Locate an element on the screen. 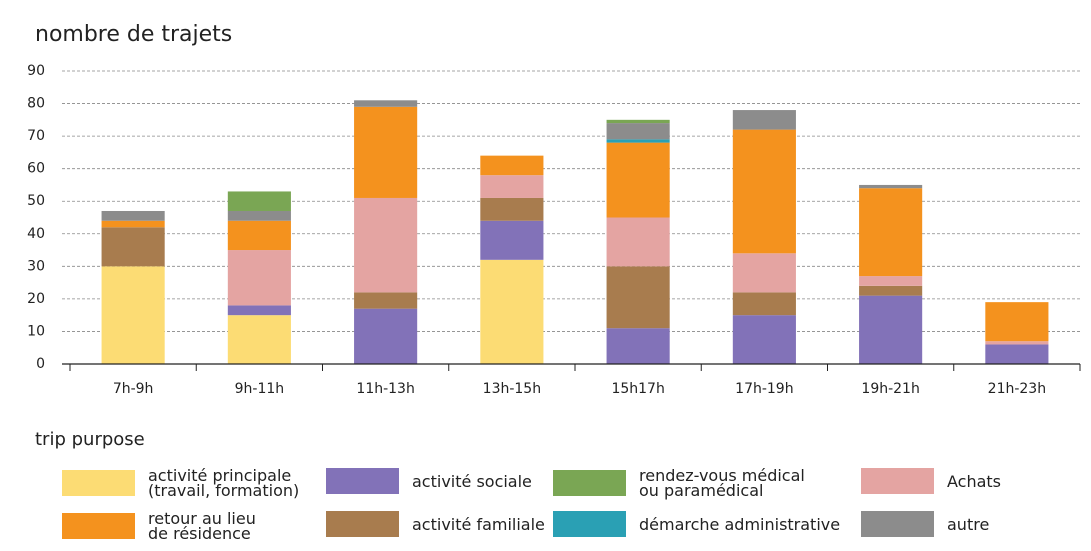 The image size is (1091, 551). y-tick-label: 40 is located at coordinates (36, 234).